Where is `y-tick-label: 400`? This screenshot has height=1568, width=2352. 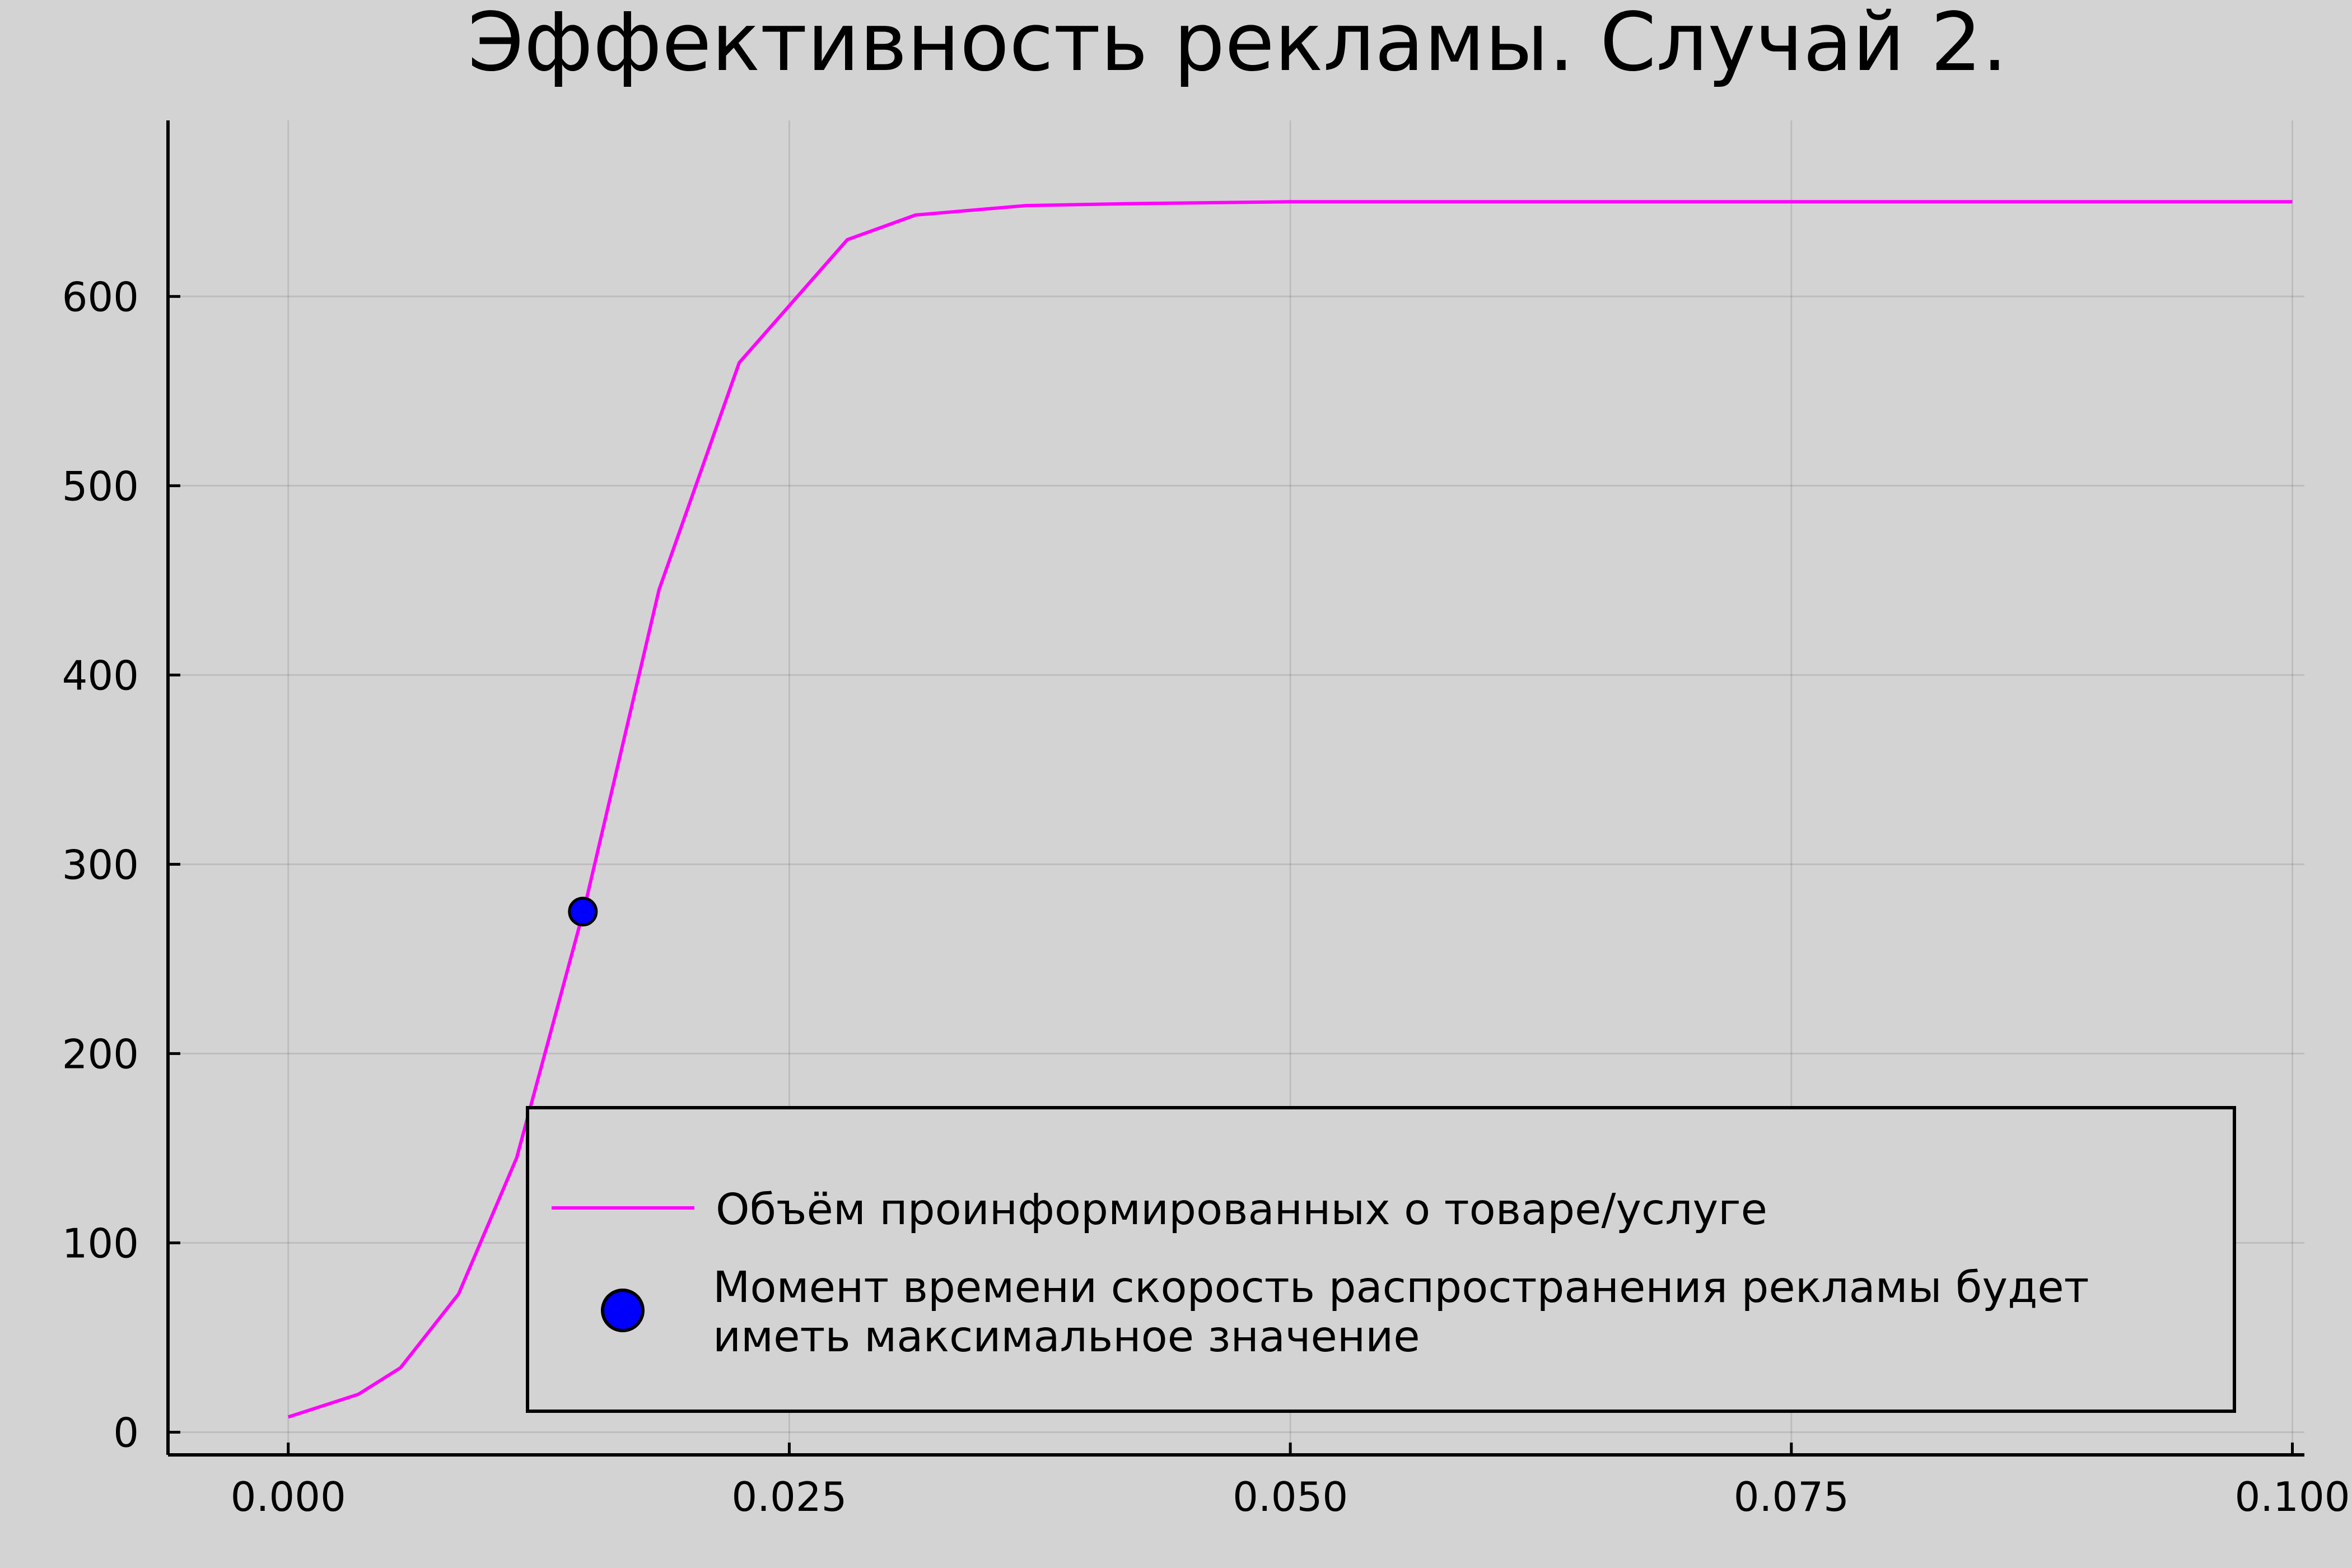 y-tick-label: 400 is located at coordinates (101, 676).